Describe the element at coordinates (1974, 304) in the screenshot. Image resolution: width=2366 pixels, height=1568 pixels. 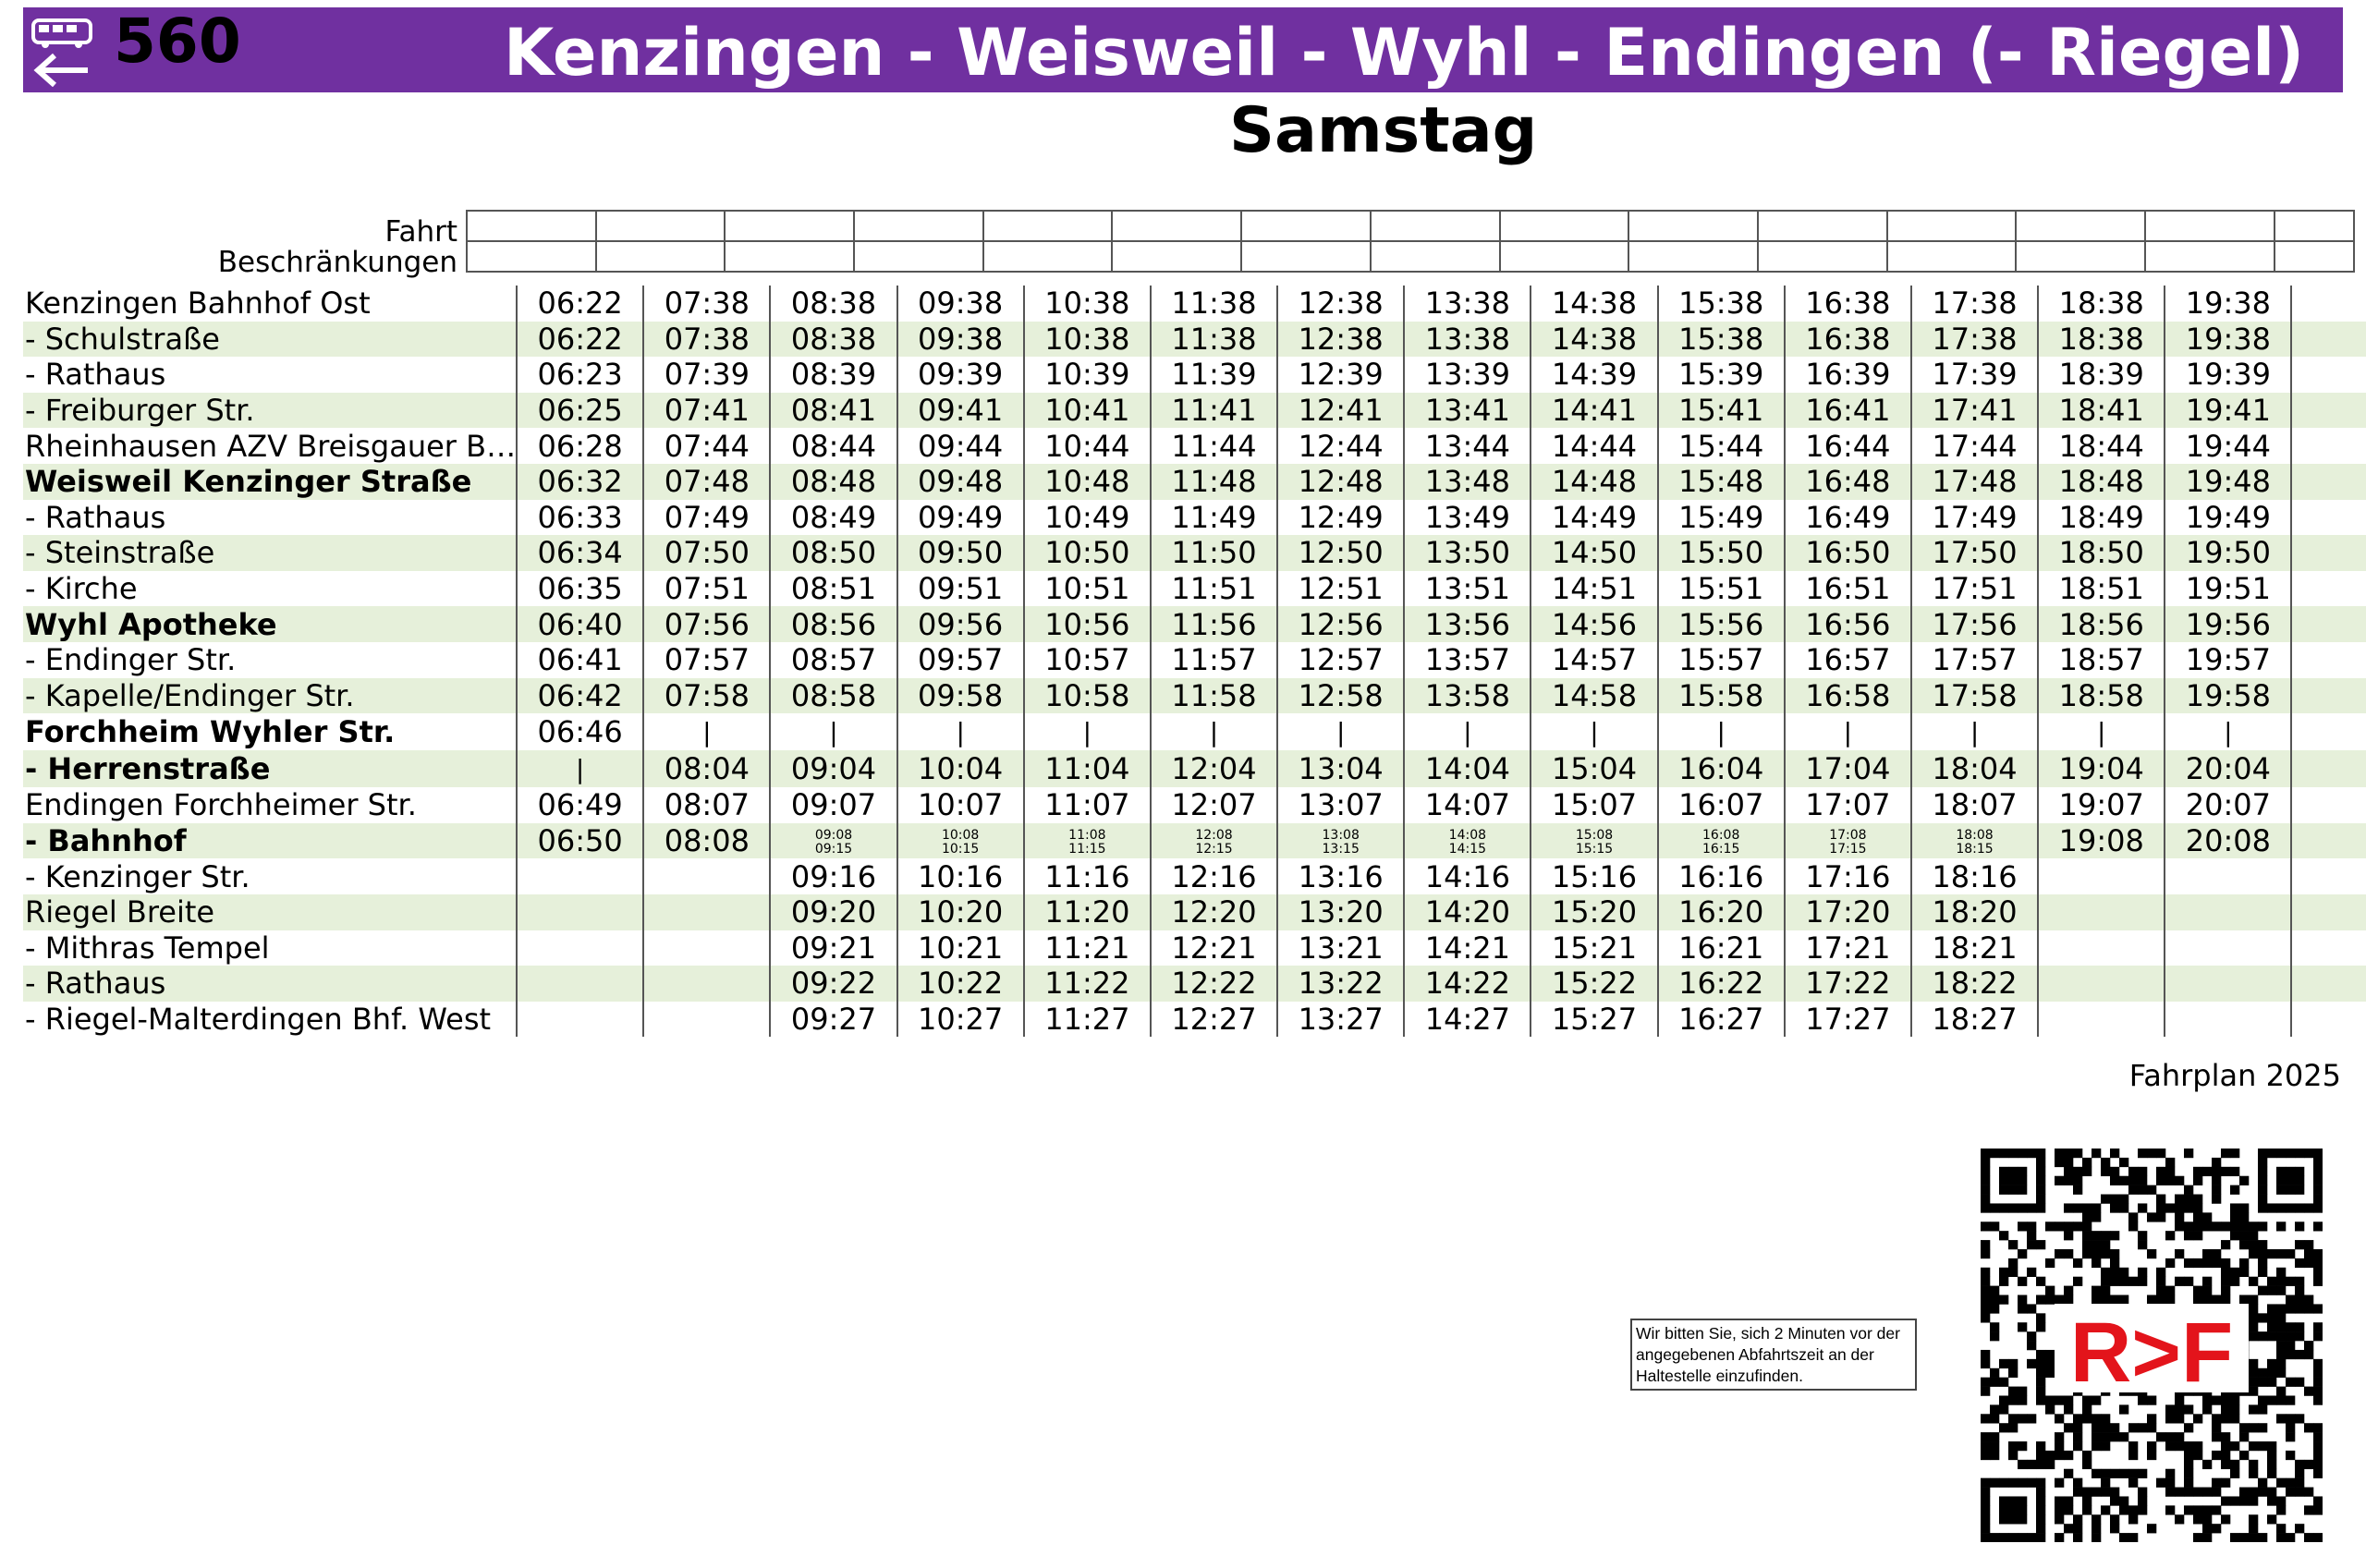
I see `departure-time: 17:38` at that location.